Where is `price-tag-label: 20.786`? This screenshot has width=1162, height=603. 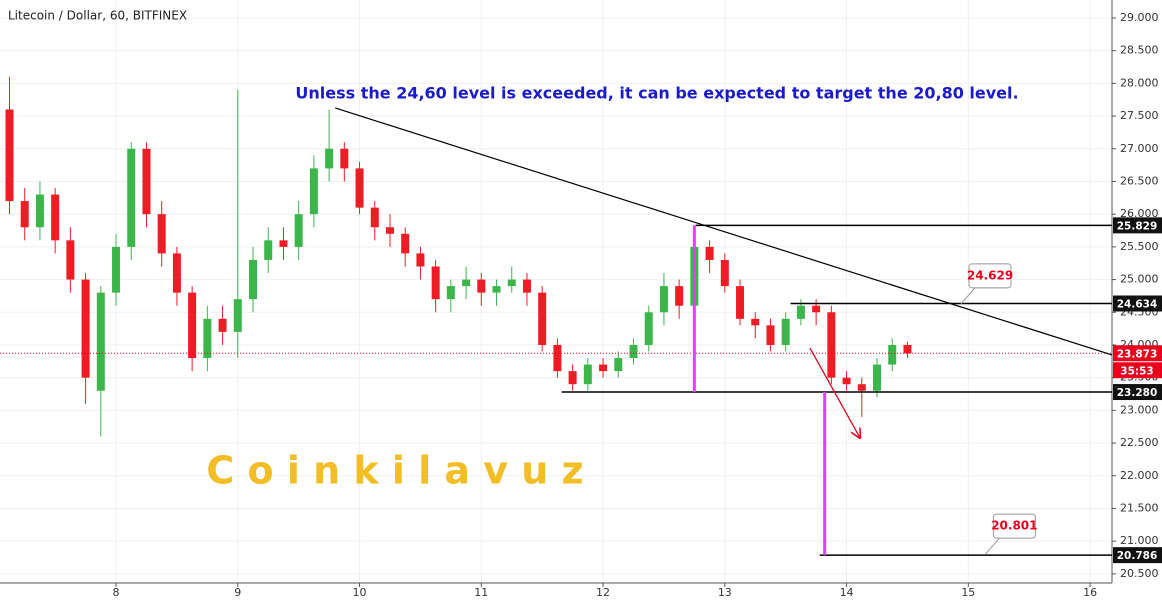
price-tag-label: 20.786 is located at coordinates (1137, 556).